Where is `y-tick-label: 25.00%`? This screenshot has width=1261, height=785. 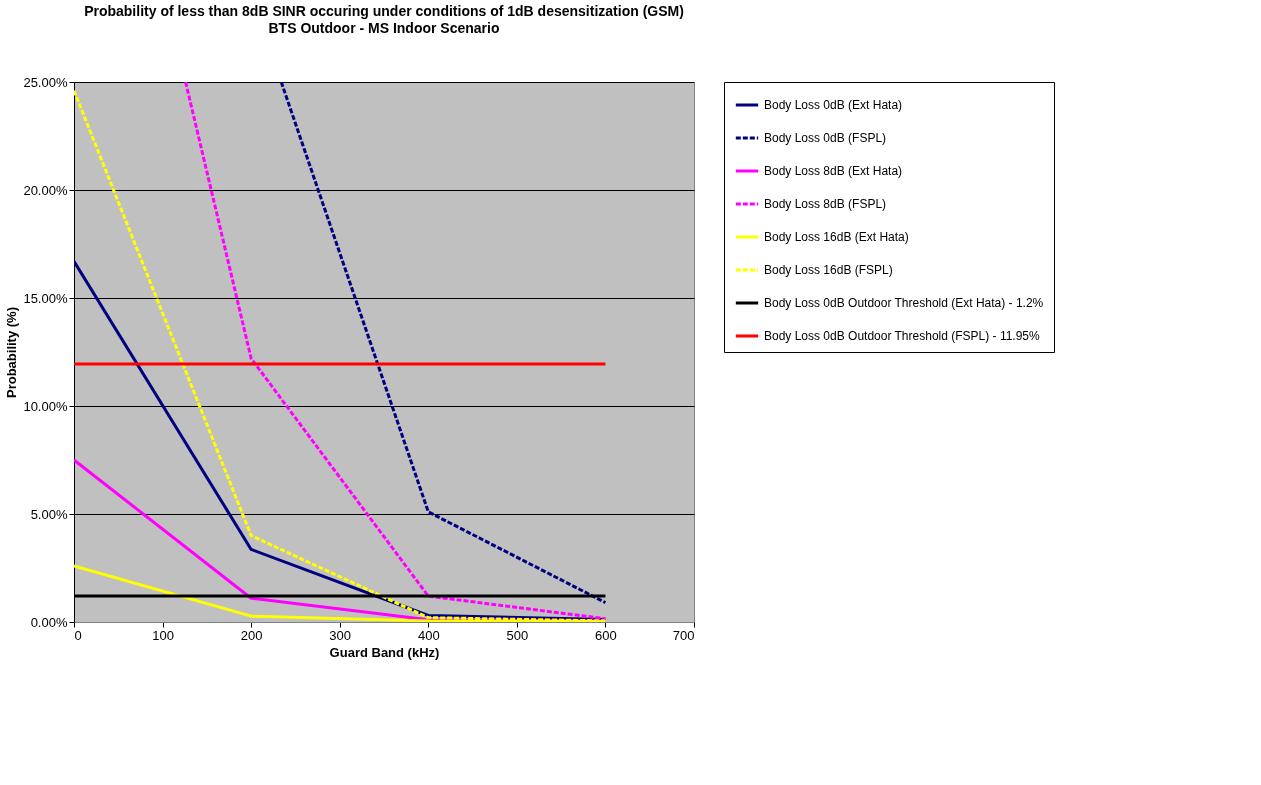
y-tick-label: 25.00% is located at coordinates (45, 82).